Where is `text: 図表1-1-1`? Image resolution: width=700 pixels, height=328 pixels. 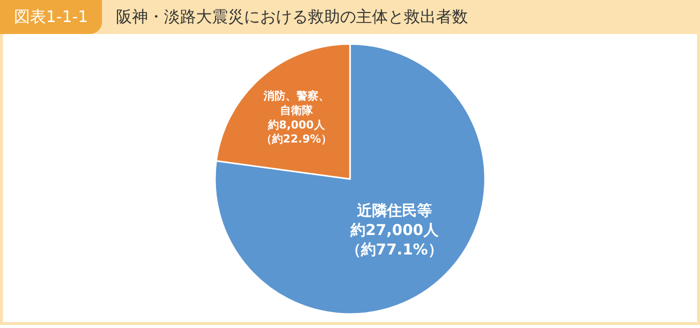
text: 図表1-1-1 is located at coordinates (51, 17).